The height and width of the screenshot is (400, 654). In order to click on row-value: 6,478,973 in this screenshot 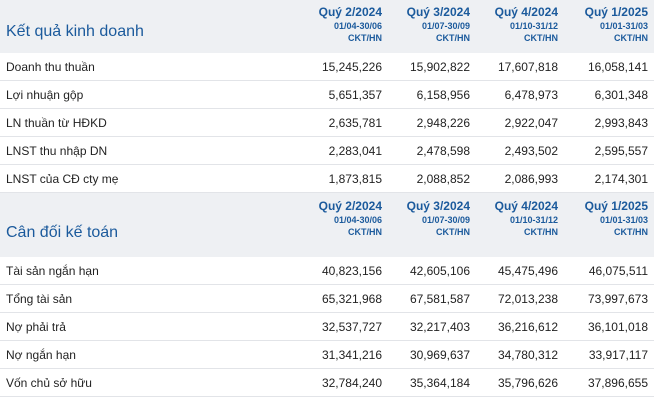, I will do `click(531, 94)`.